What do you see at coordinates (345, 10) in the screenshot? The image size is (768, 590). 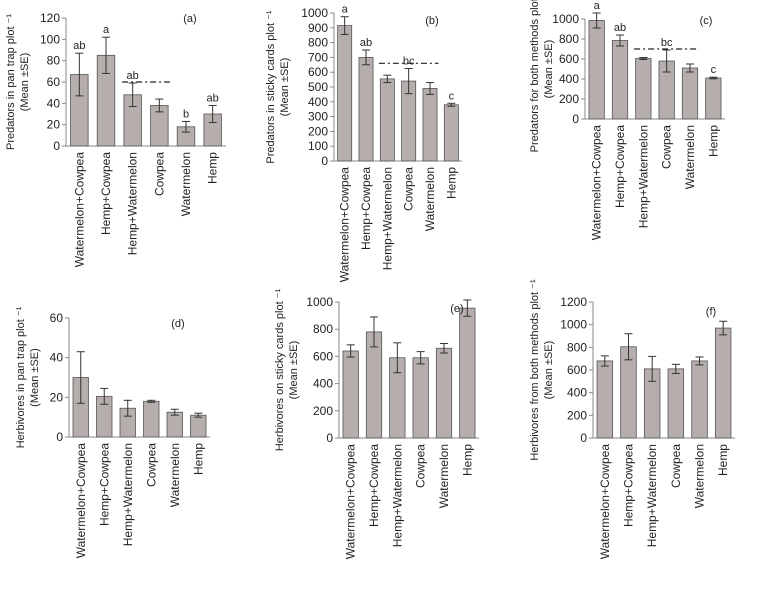 I see `significance-letter: a` at bounding box center [345, 10].